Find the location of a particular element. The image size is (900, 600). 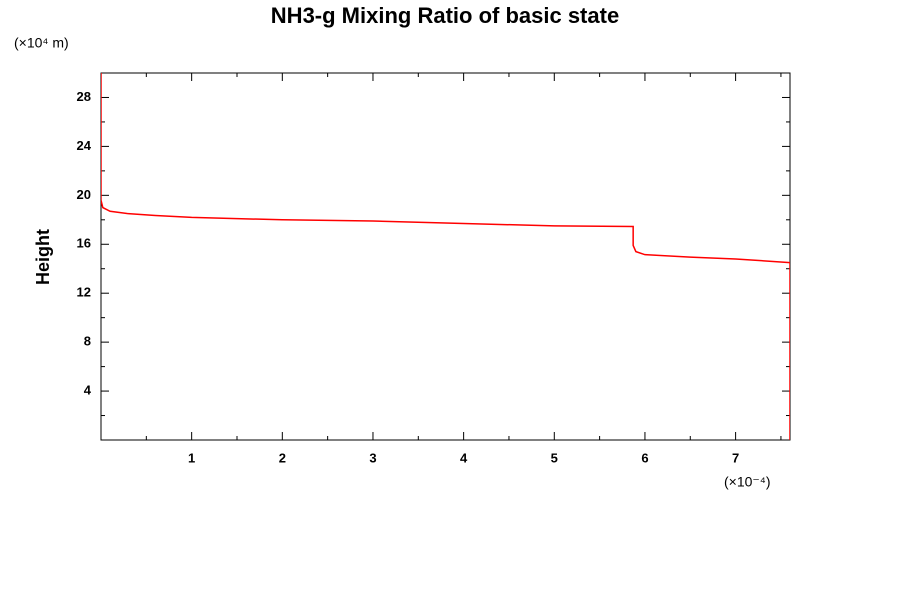

y-tick-label: 8 is located at coordinates (87, 341).